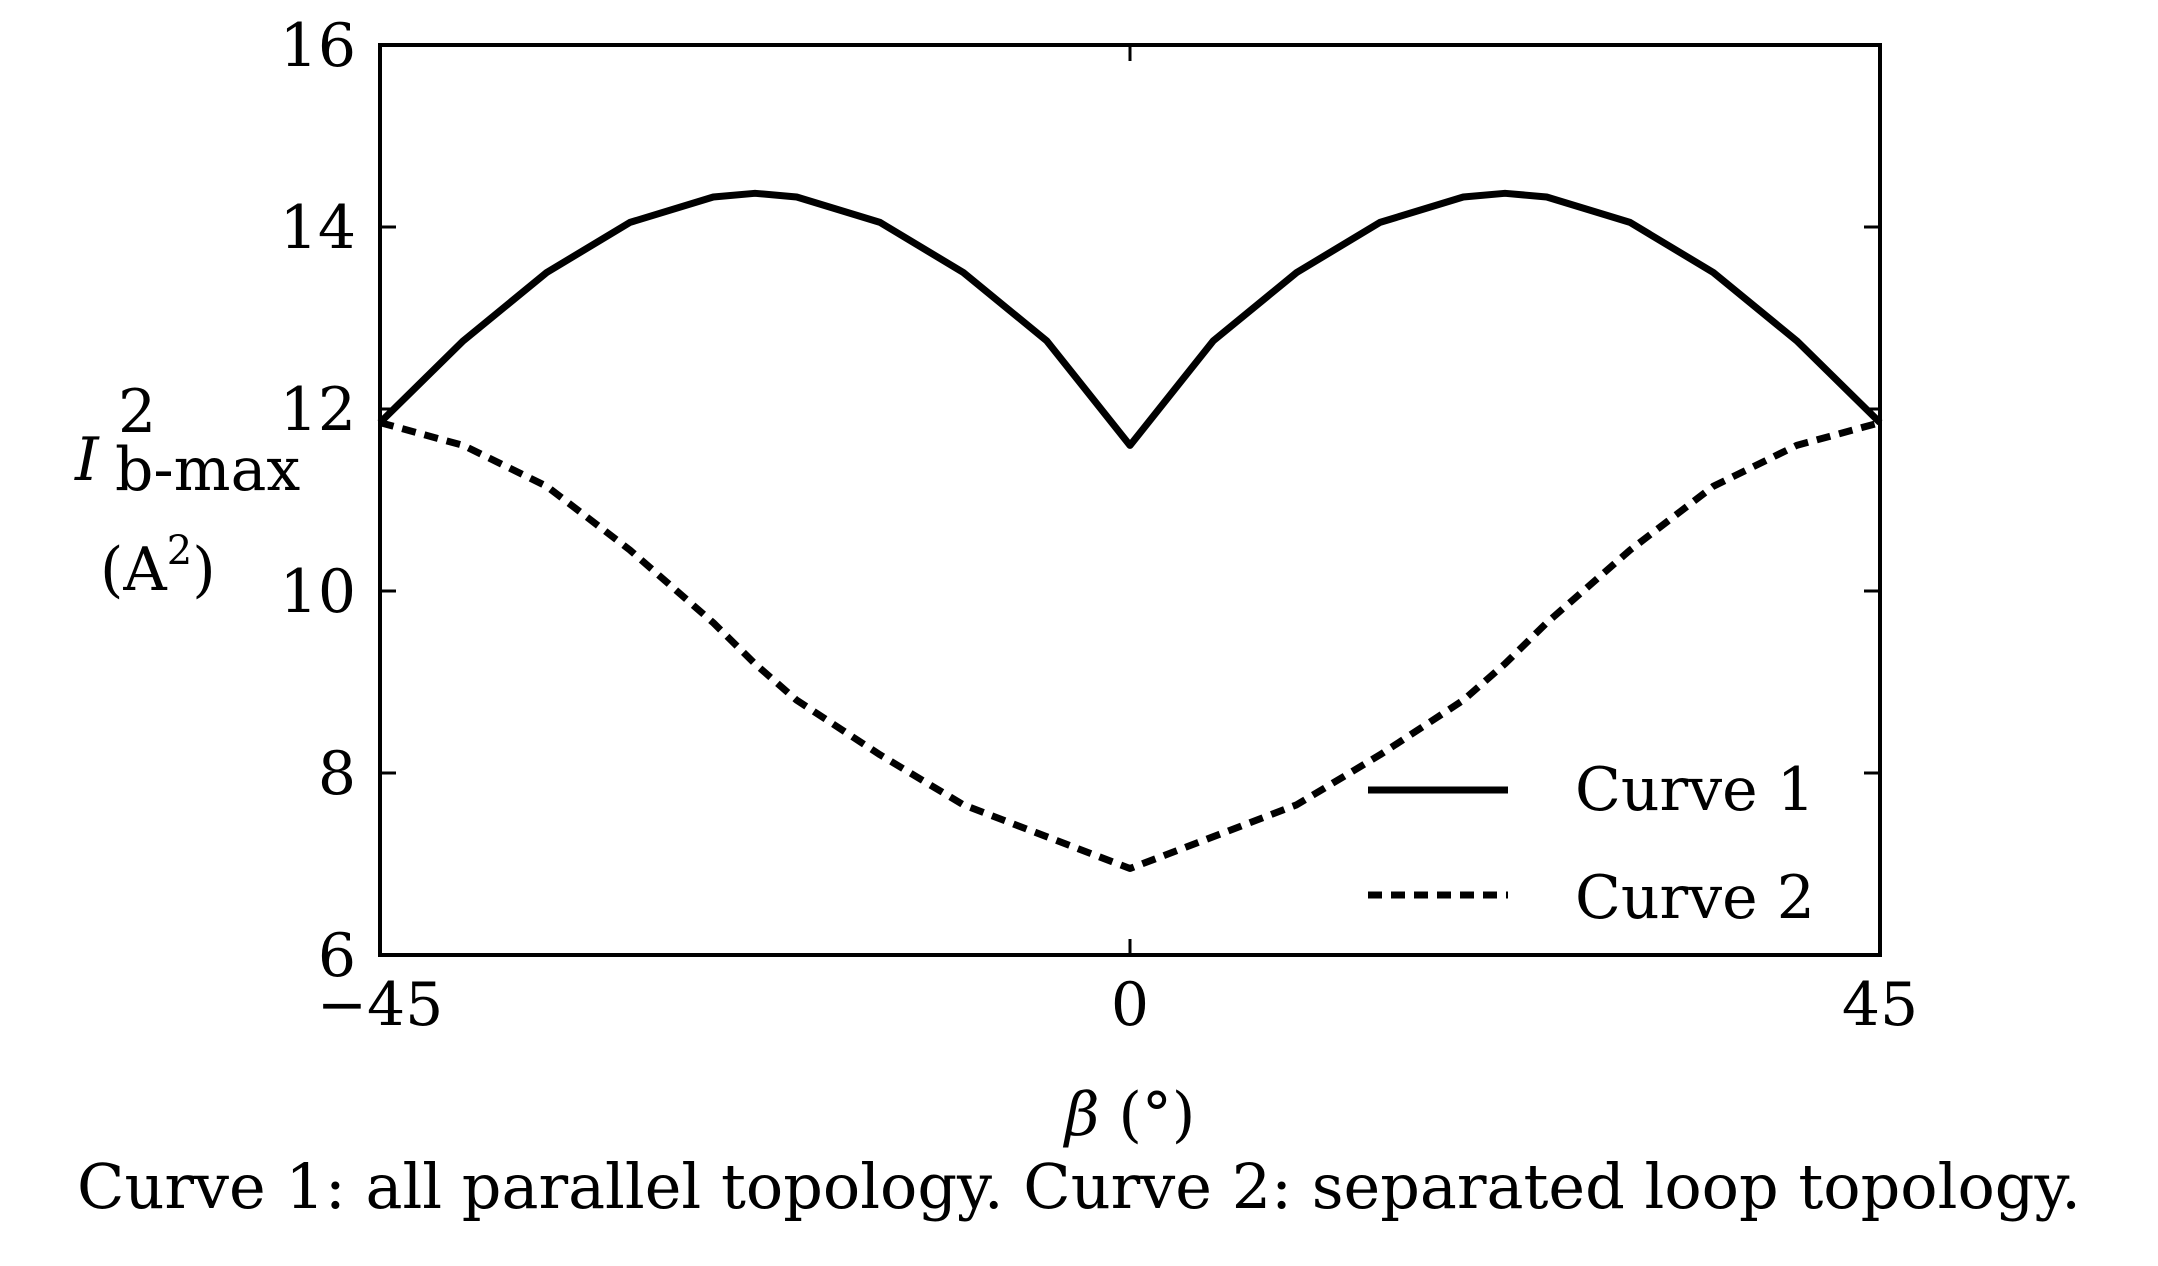 This screenshot has width=2158, height=1266. What do you see at coordinates (318, 592) in the screenshot?
I see `y-tick-label: 10` at bounding box center [318, 592].